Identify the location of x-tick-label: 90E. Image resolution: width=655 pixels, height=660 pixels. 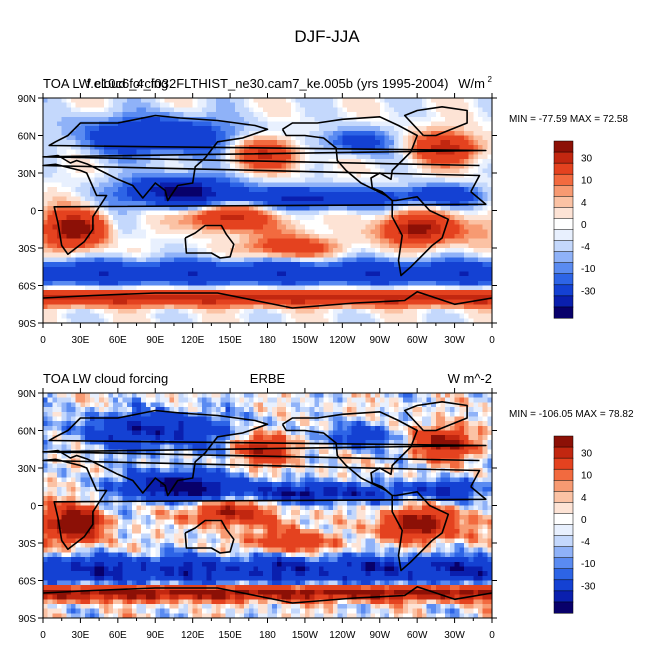
(155, 340).